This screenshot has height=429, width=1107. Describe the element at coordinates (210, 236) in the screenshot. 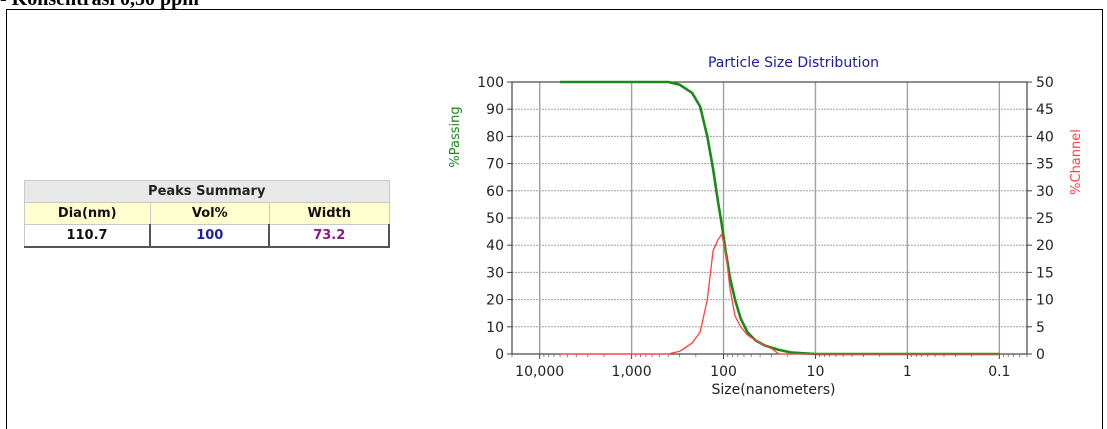

I see `value-vol: 100` at that location.